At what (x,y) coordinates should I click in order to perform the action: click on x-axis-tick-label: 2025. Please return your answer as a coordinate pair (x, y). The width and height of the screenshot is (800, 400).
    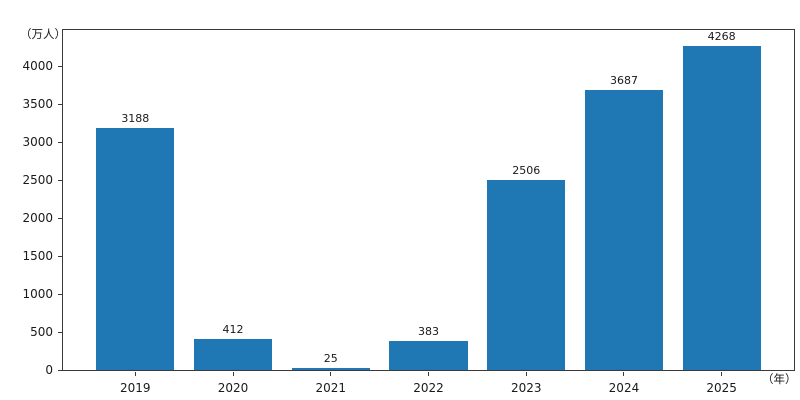
    Looking at the image, I should click on (721, 388).